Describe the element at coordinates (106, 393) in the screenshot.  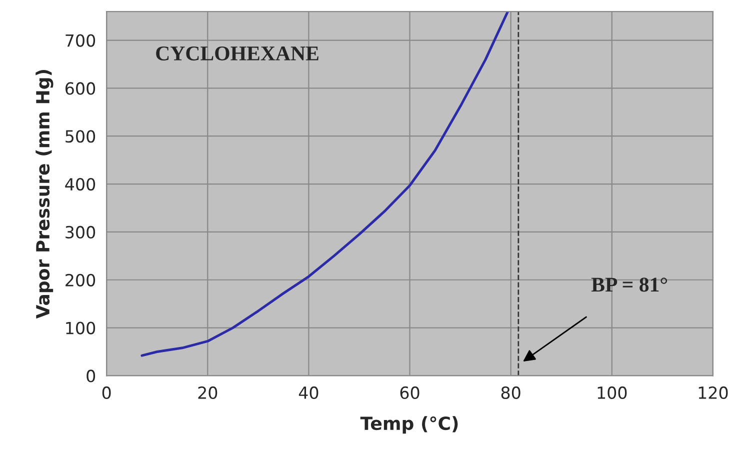
I see `x-tick-label: 0` at that location.